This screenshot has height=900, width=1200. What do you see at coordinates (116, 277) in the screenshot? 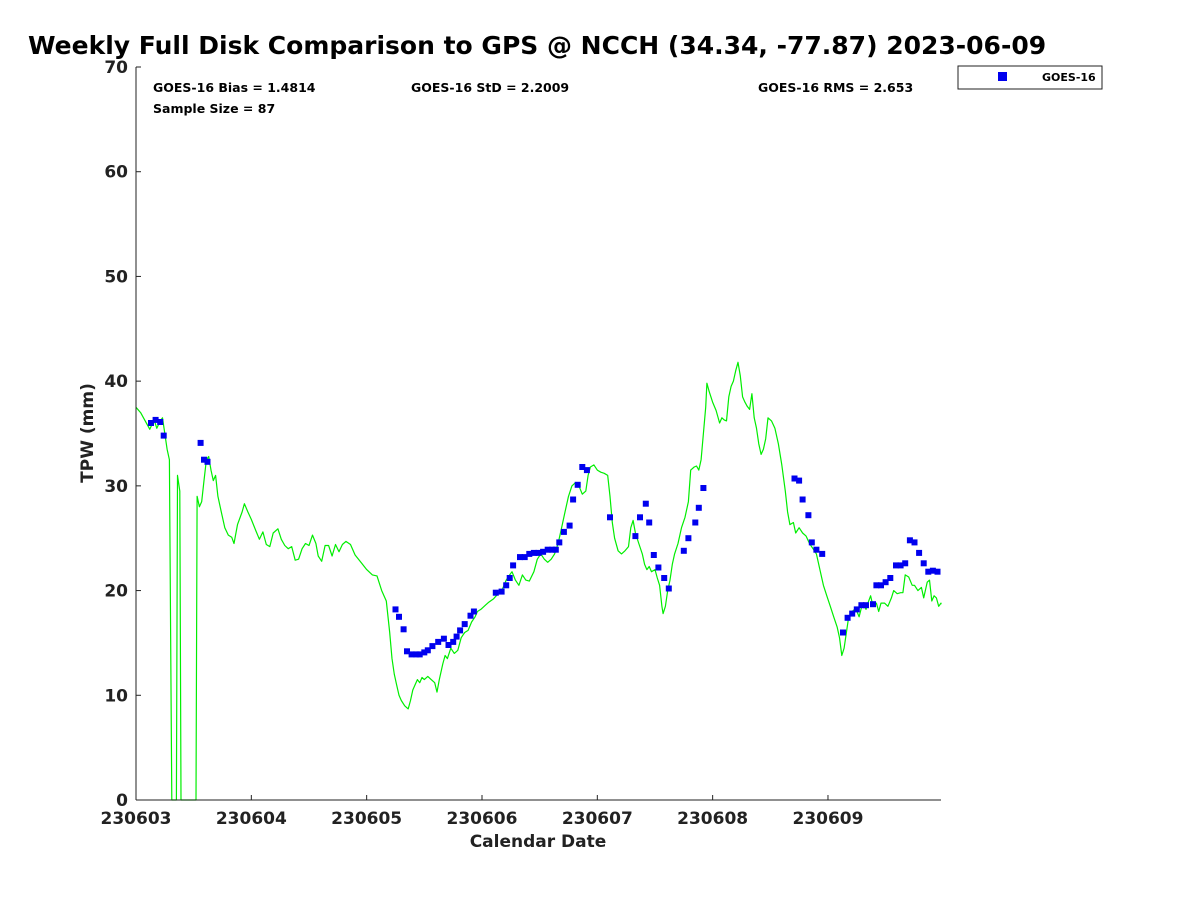
I see `y-tick-label: 50` at bounding box center [116, 277].